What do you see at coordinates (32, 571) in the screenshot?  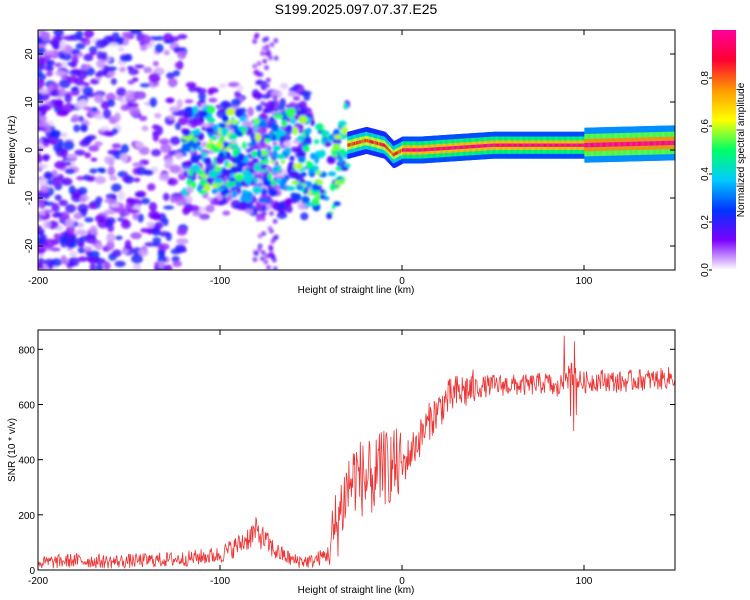 I see `snr-y-tick-label: 0` at bounding box center [32, 571].